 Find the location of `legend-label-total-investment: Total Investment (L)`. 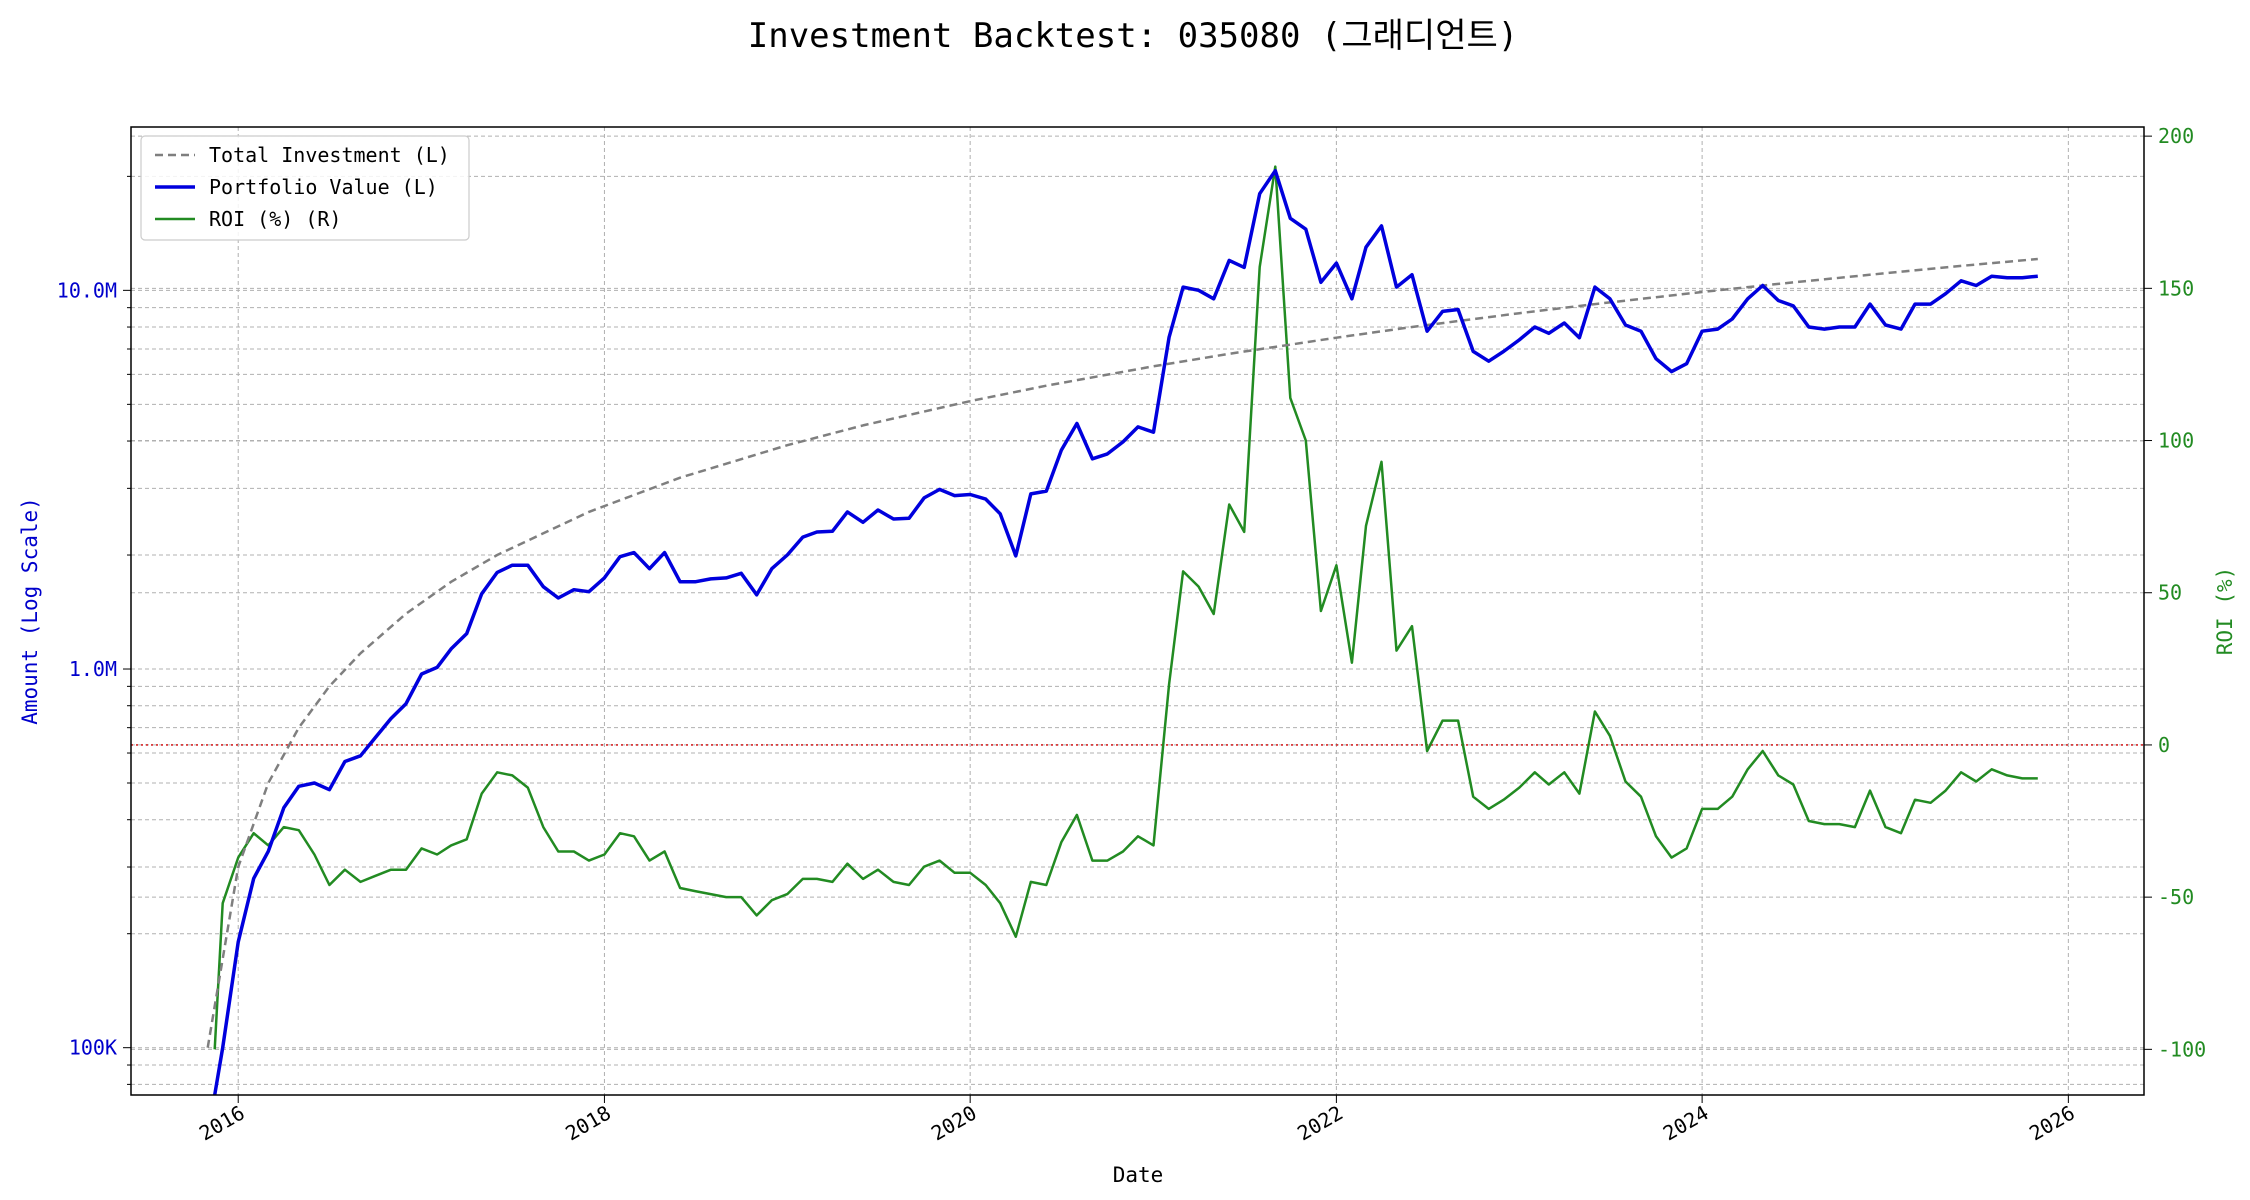

legend-label-total-investment: Total Investment (L) is located at coordinates (329, 155).